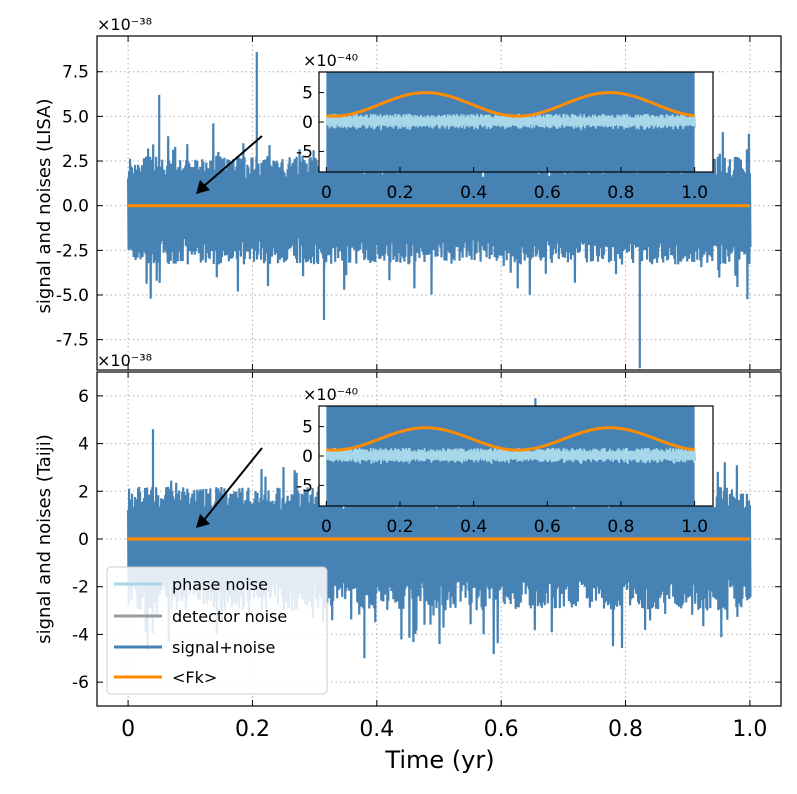 The image size is (797, 794). Describe the element at coordinates (128, 729) in the screenshot. I see `x-tick-label: 0` at that location.